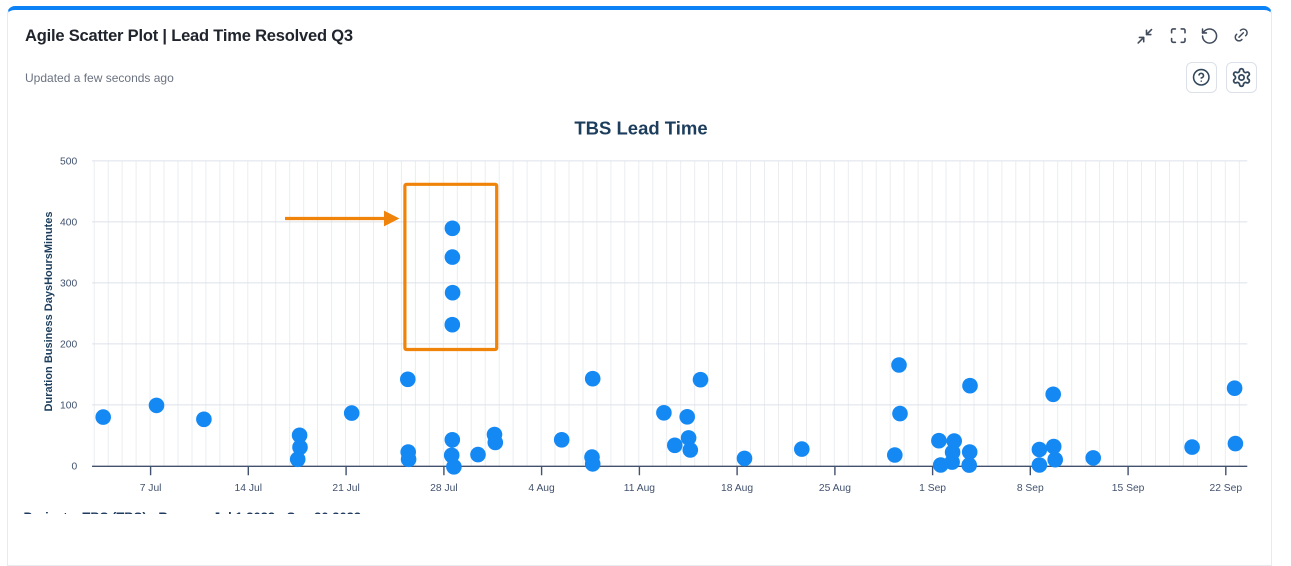 The image size is (1291, 566). What do you see at coordinates (835, 488) in the screenshot?
I see `svg-text: 25 Aug` at bounding box center [835, 488].